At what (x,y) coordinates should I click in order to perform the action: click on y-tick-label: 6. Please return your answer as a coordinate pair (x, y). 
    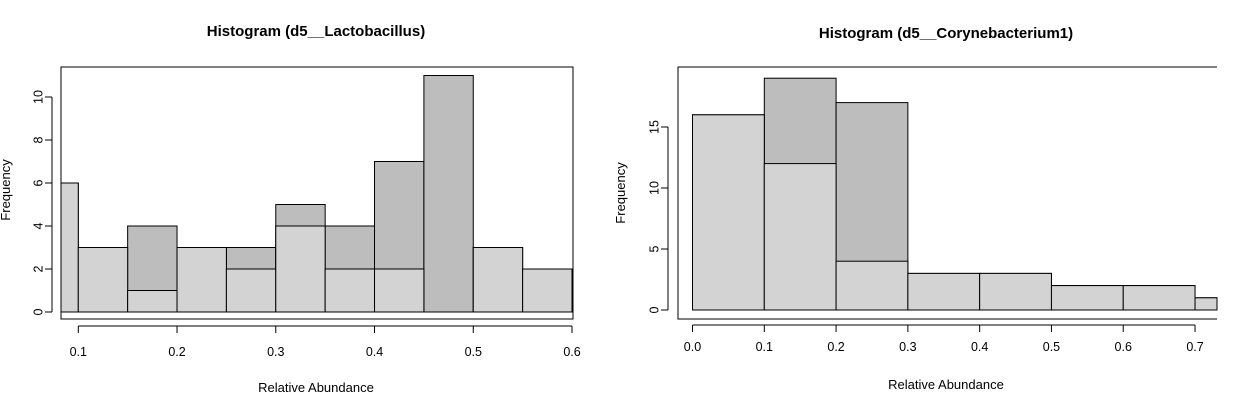
    Looking at the image, I should click on (38, 182).